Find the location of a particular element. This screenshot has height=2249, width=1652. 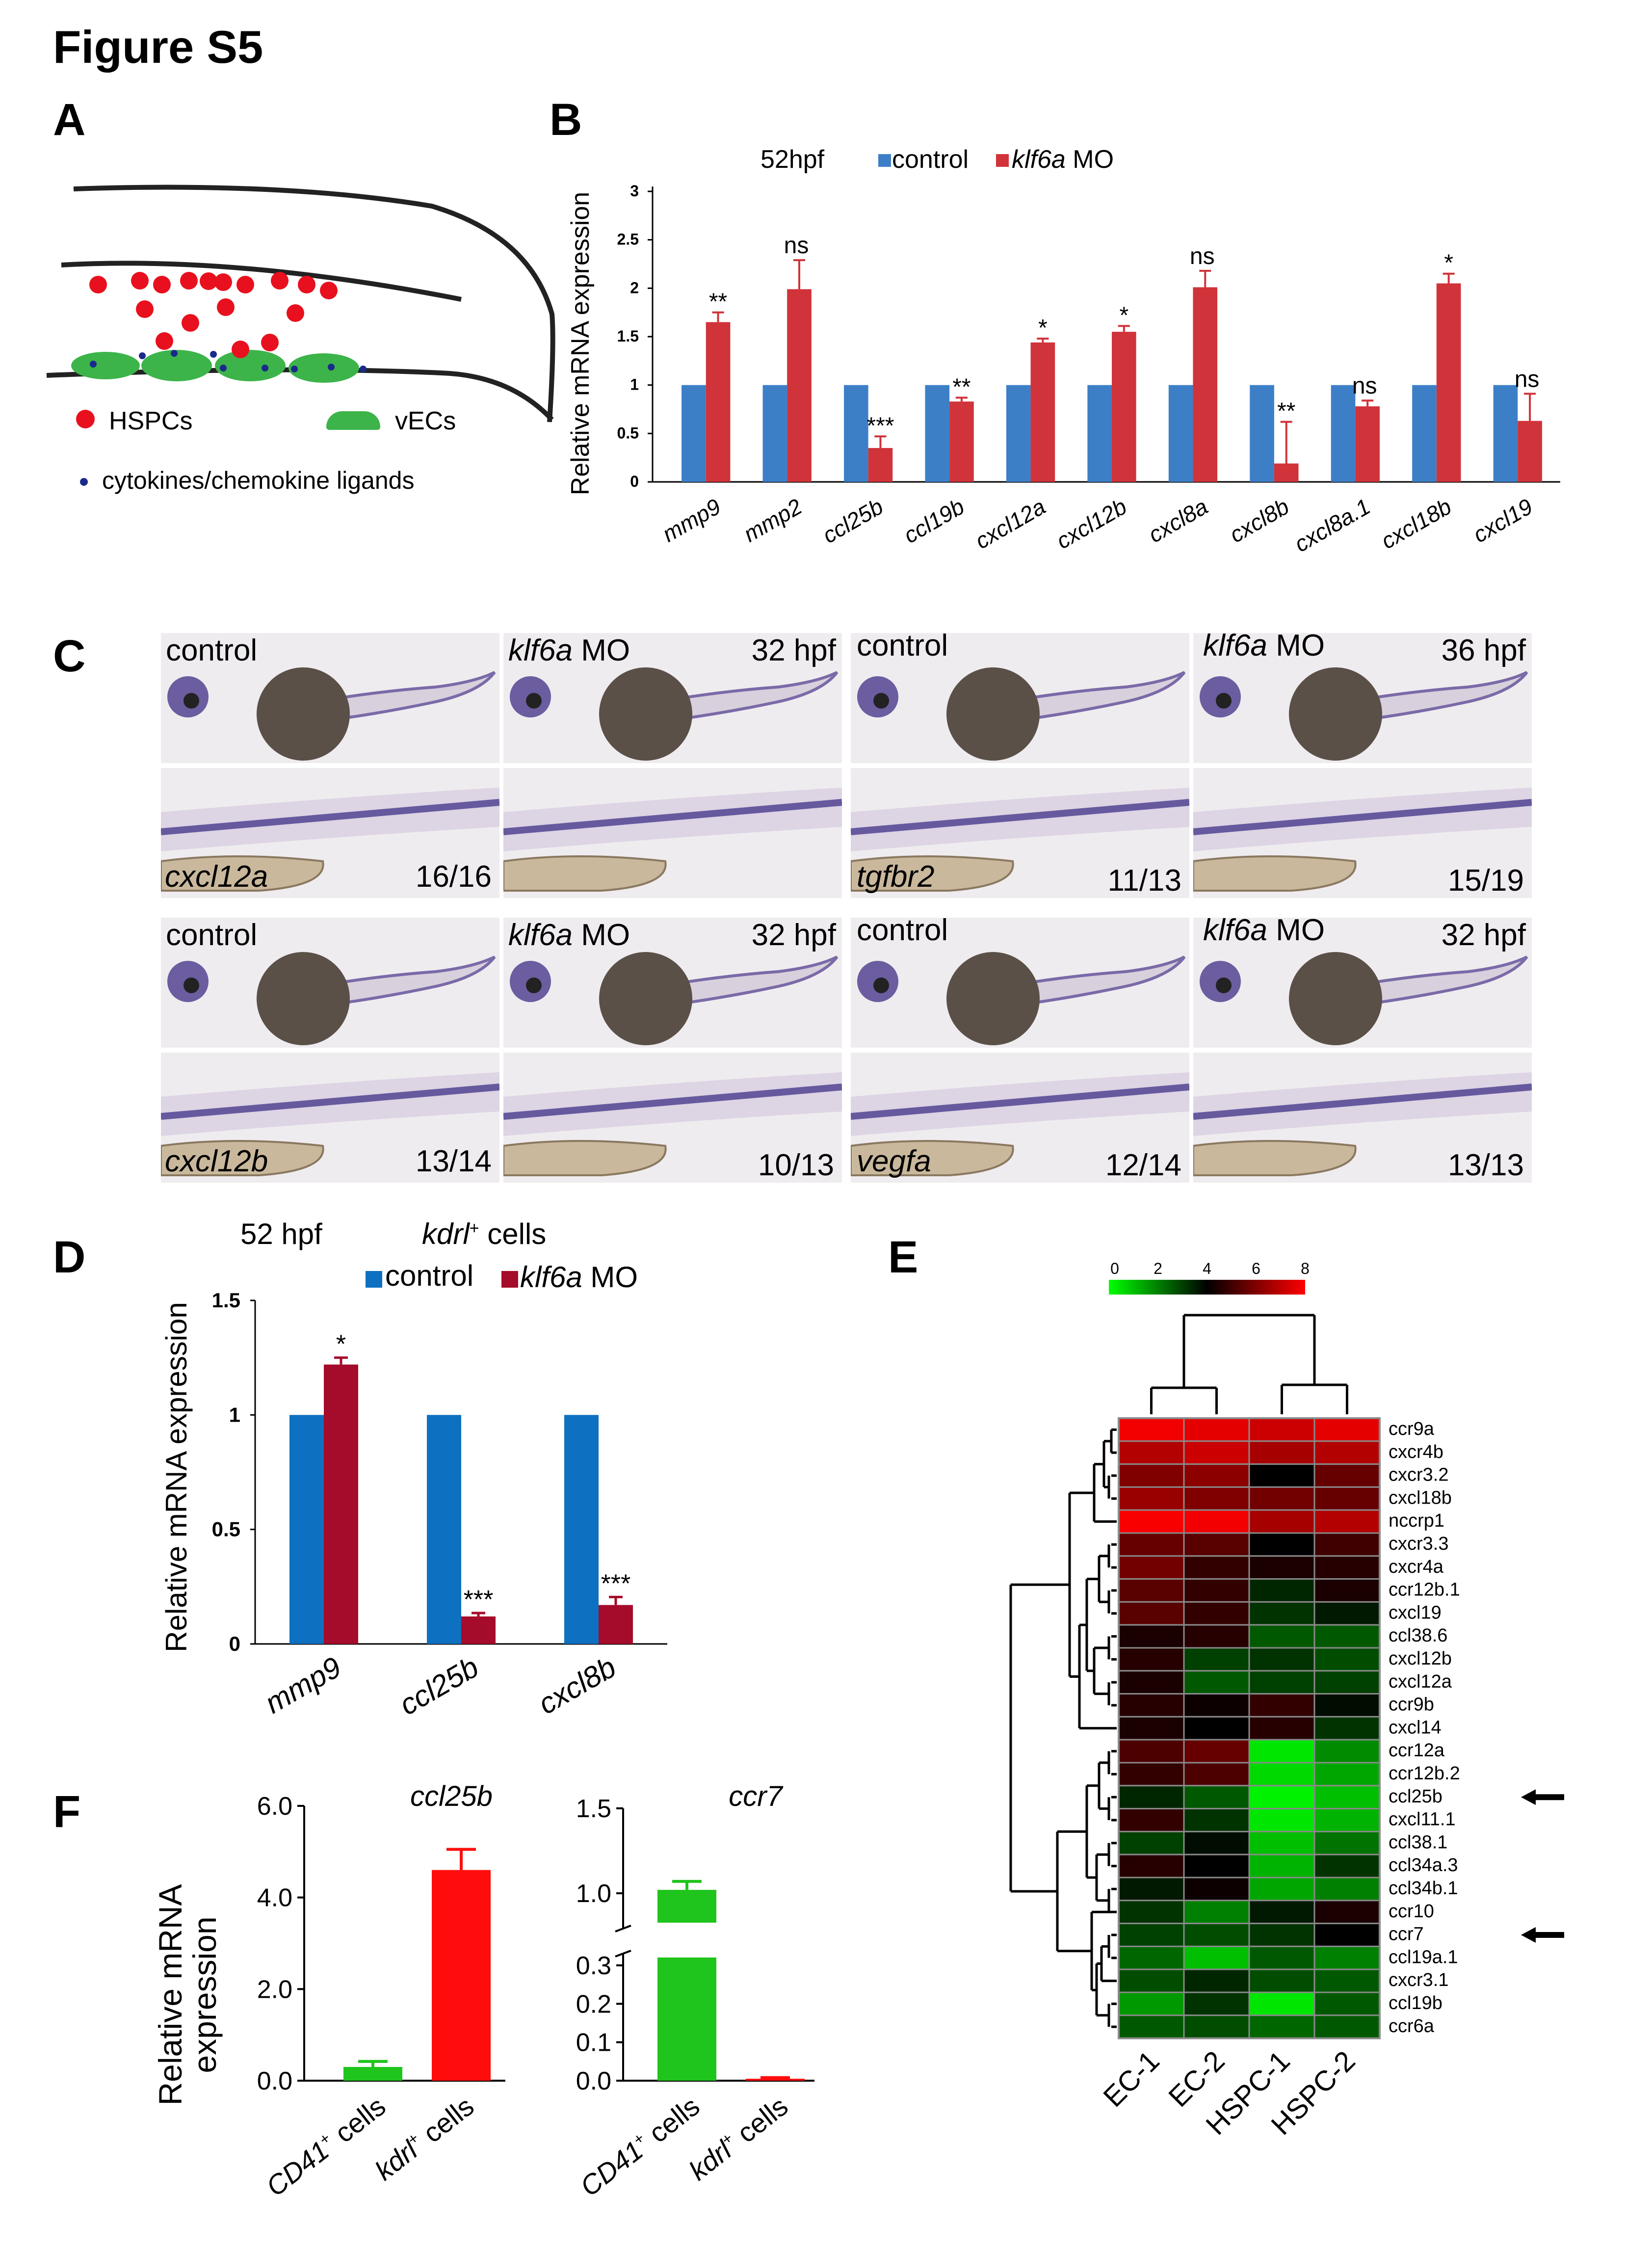

panel-d-category-label: mmp9 is located at coordinates (303, 1685).